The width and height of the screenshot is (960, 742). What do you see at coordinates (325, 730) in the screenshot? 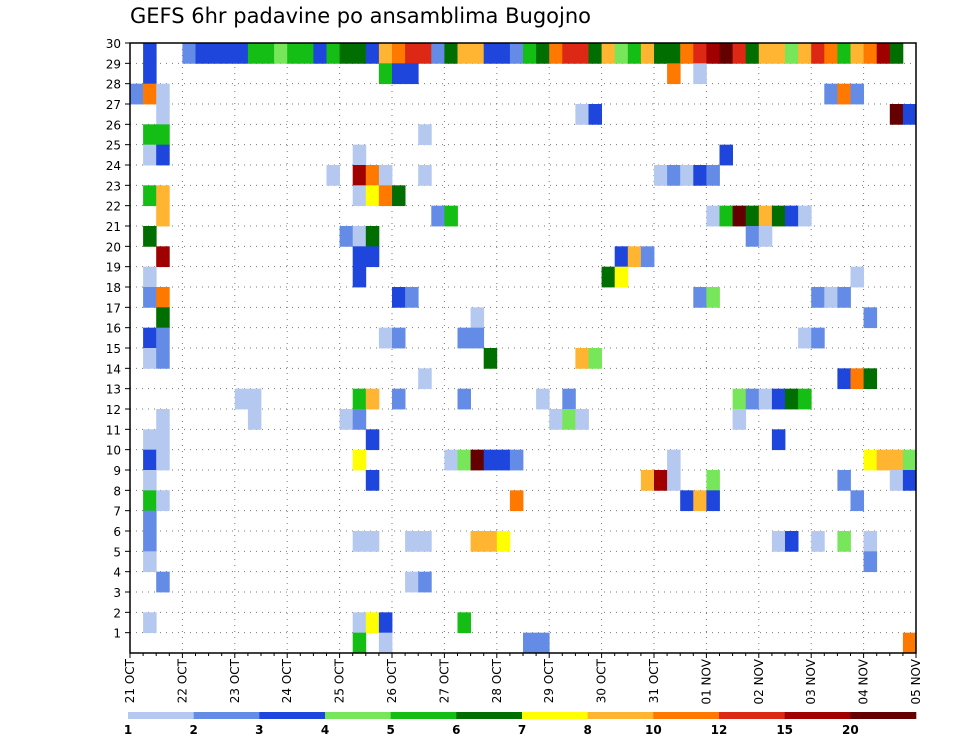
I see `colorbar-label: 4` at bounding box center [325, 730].